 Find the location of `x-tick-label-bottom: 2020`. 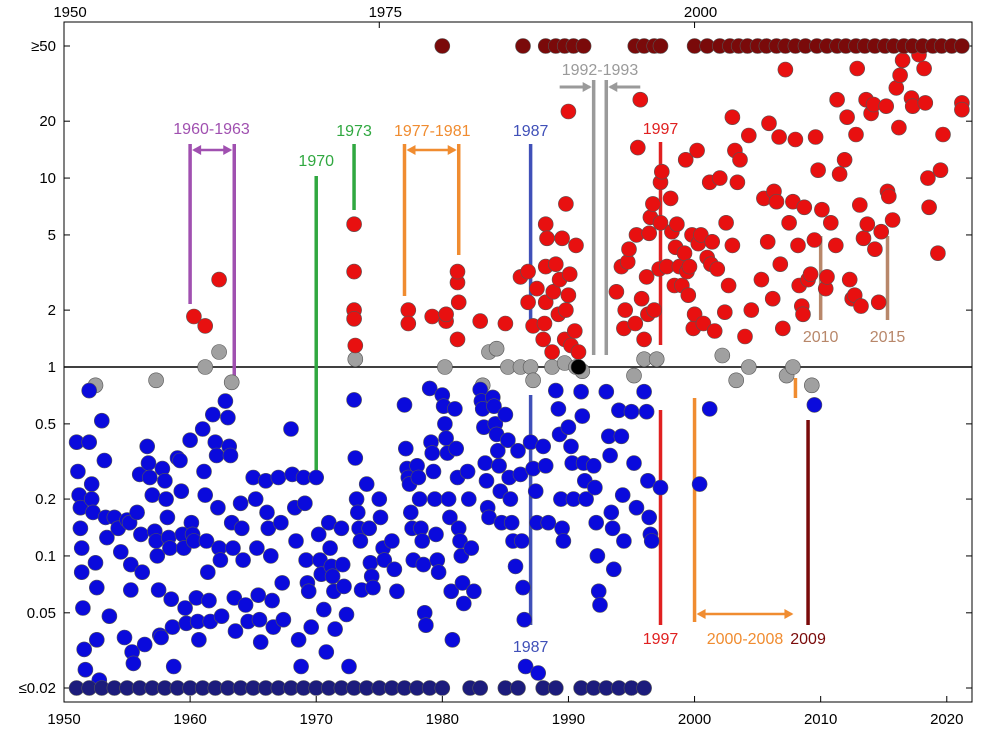

x-tick-label-bottom: 2020 is located at coordinates (946, 719).